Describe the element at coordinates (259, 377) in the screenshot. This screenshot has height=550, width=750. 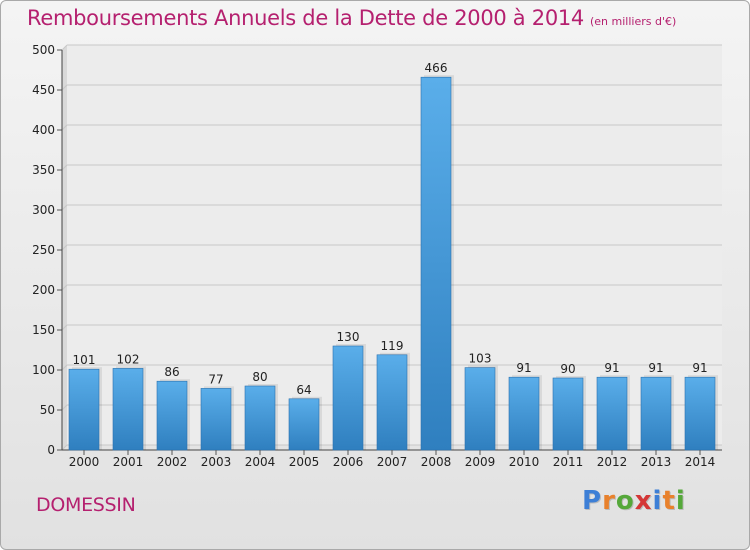
I see `bar-value-label: 80` at that location.